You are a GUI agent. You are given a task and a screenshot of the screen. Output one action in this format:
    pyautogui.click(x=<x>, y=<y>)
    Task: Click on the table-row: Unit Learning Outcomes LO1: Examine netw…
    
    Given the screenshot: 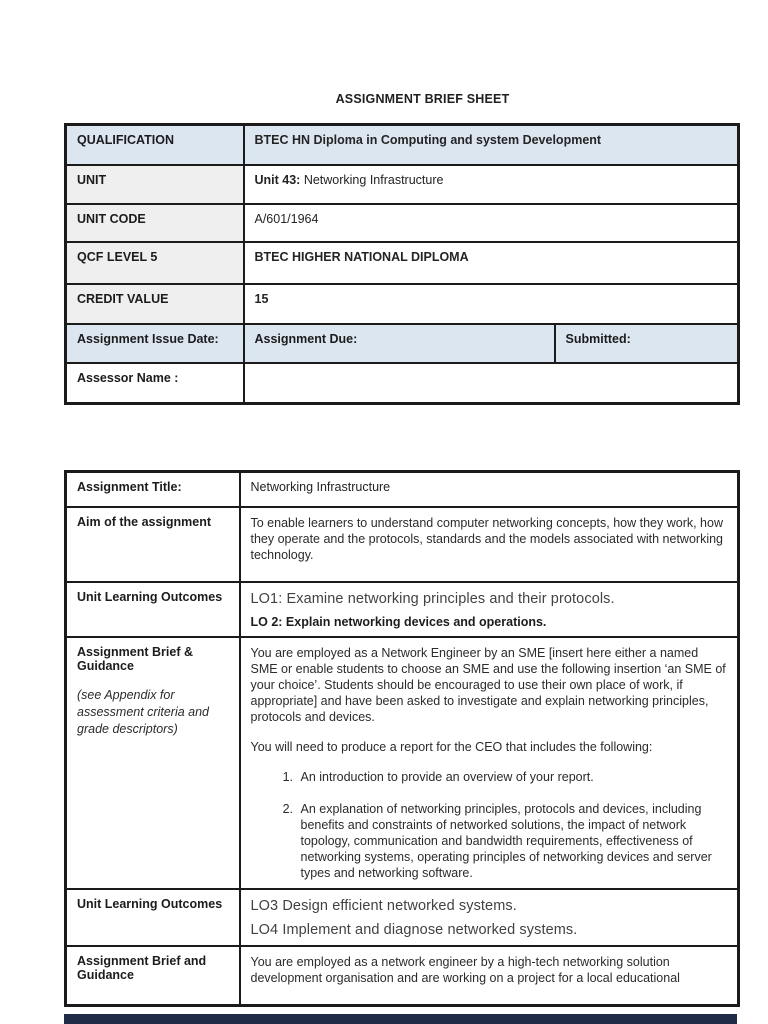 What is the action you would take?
    pyautogui.click(x=402, y=609)
    